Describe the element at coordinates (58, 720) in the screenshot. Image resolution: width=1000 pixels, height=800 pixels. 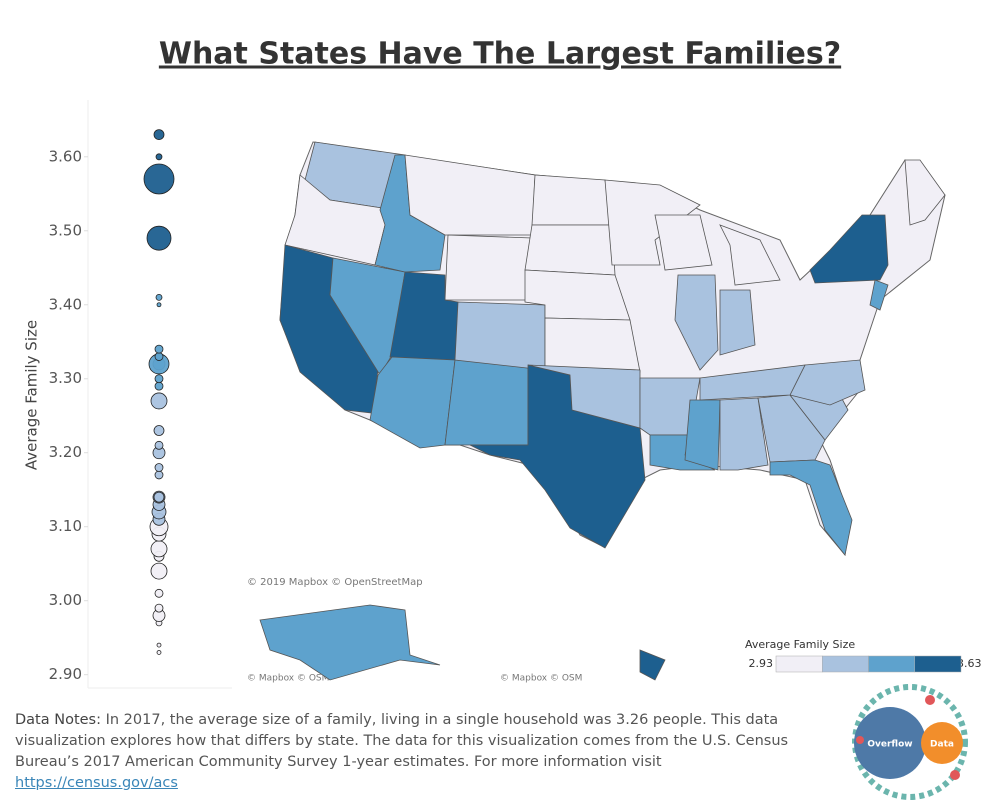
I see `notes-label: Data Notes:` at that location.